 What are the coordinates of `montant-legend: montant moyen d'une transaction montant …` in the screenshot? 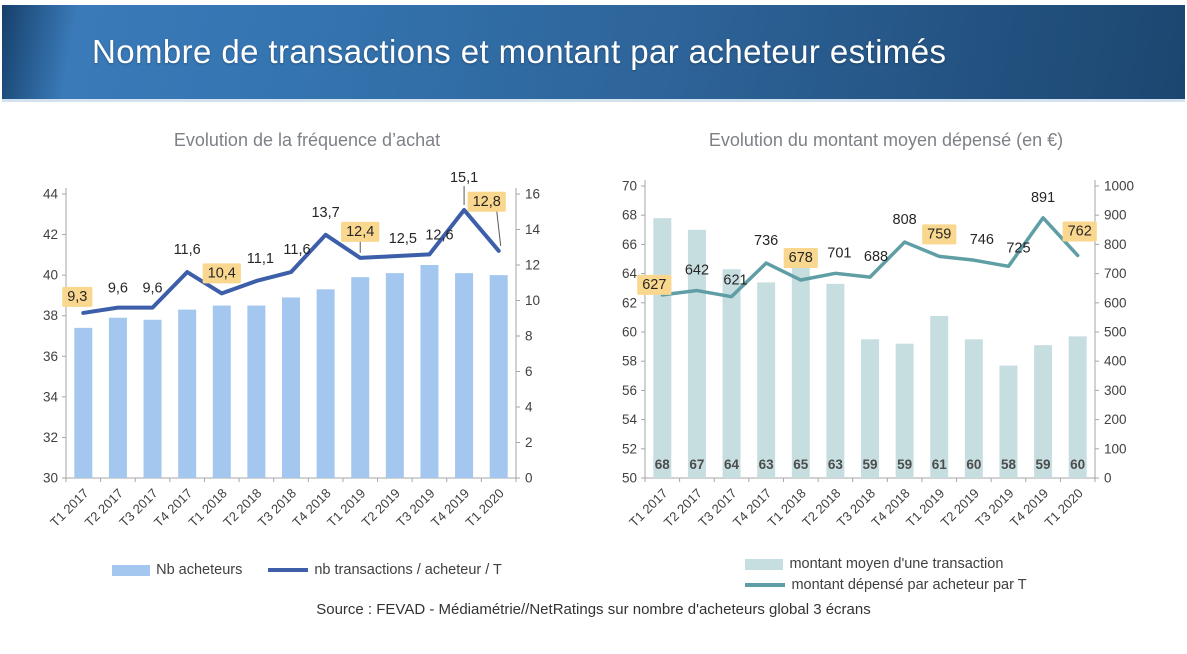 It's located at (886, 574).